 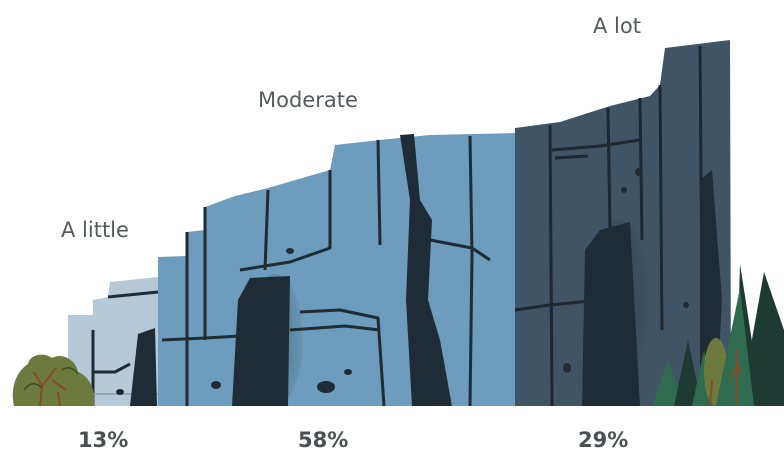 I want to click on category-label-moderate: Moderate, so click(x=308, y=100).